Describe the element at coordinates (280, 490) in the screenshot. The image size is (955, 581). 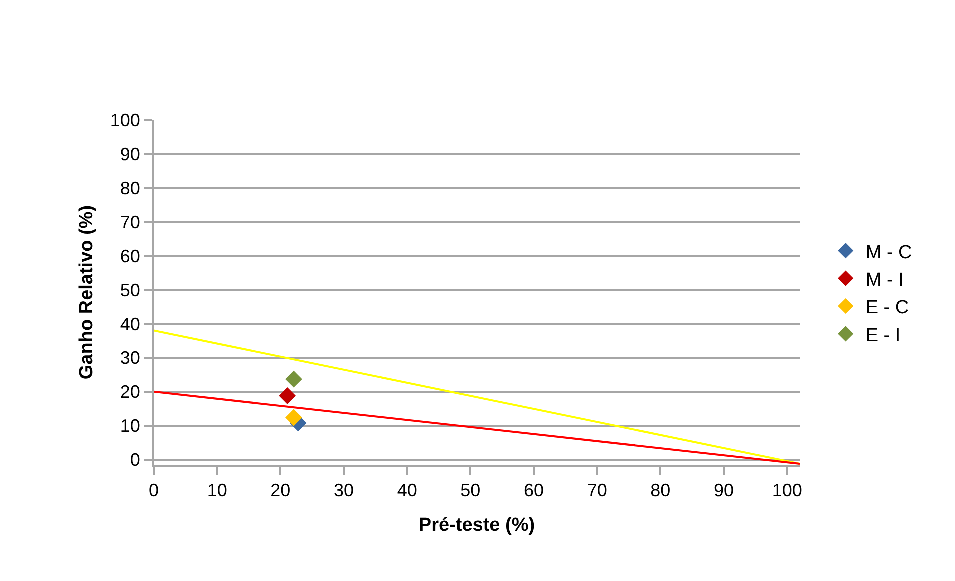
I see `x-tick-label: 20` at that location.